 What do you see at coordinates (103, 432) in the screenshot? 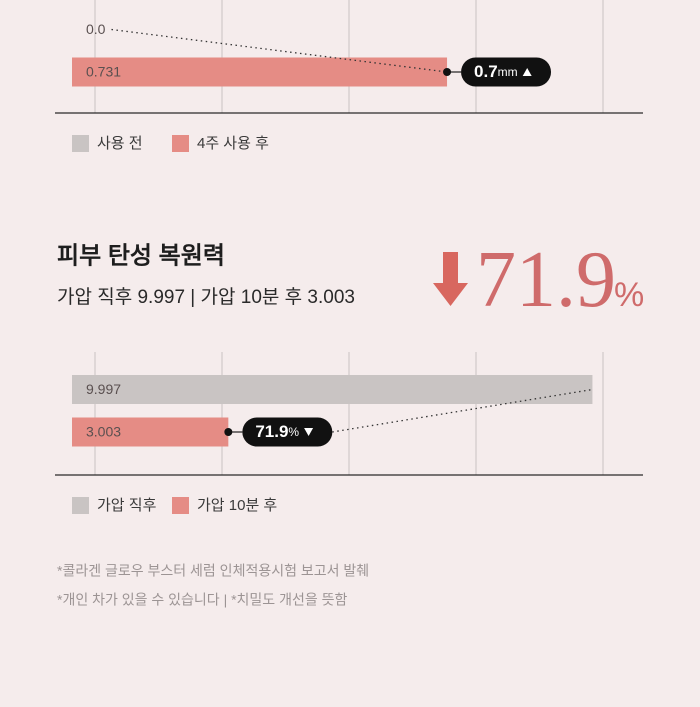
I see `value-label: 3.003` at bounding box center [103, 432].